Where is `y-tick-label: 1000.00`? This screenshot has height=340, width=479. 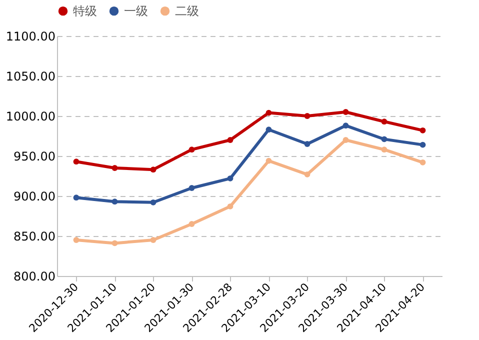
y-tick-label: 1000.00 is located at coordinates (31, 117).